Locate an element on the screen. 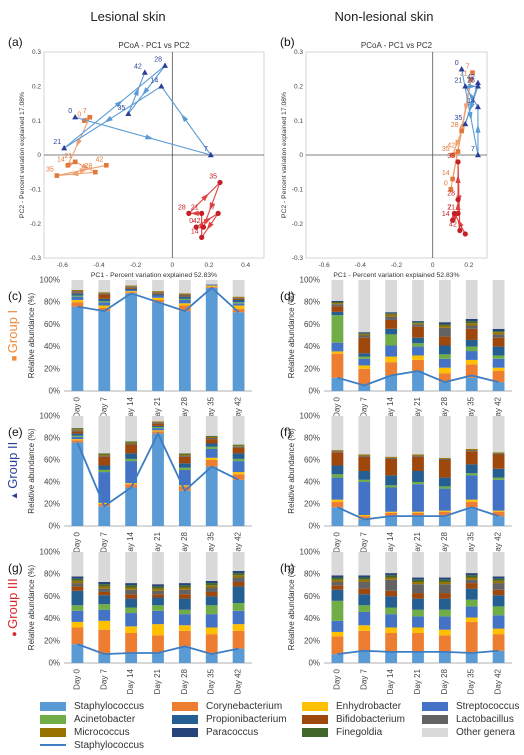  legend-label: Other genera is located at coordinates (485, 732).